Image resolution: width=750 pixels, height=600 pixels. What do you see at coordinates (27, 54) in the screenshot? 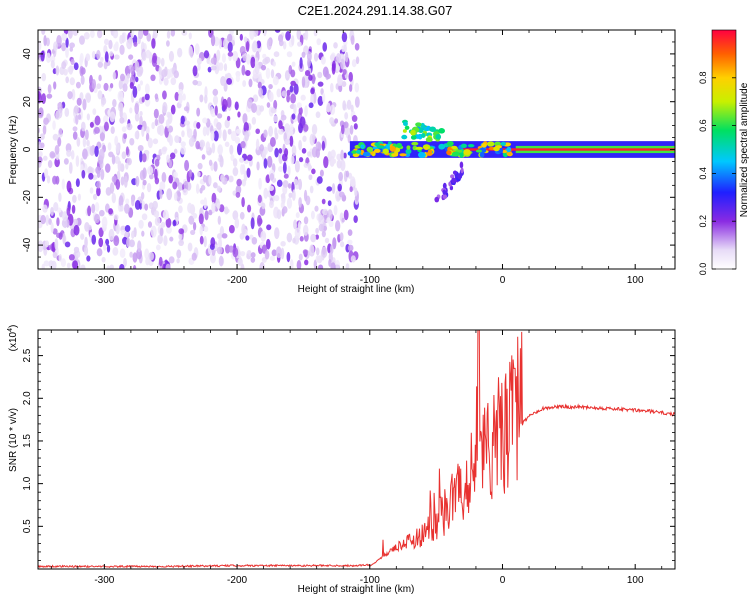
I see `spectrogram-y-tick-label: 40` at bounding box center [27, 54].